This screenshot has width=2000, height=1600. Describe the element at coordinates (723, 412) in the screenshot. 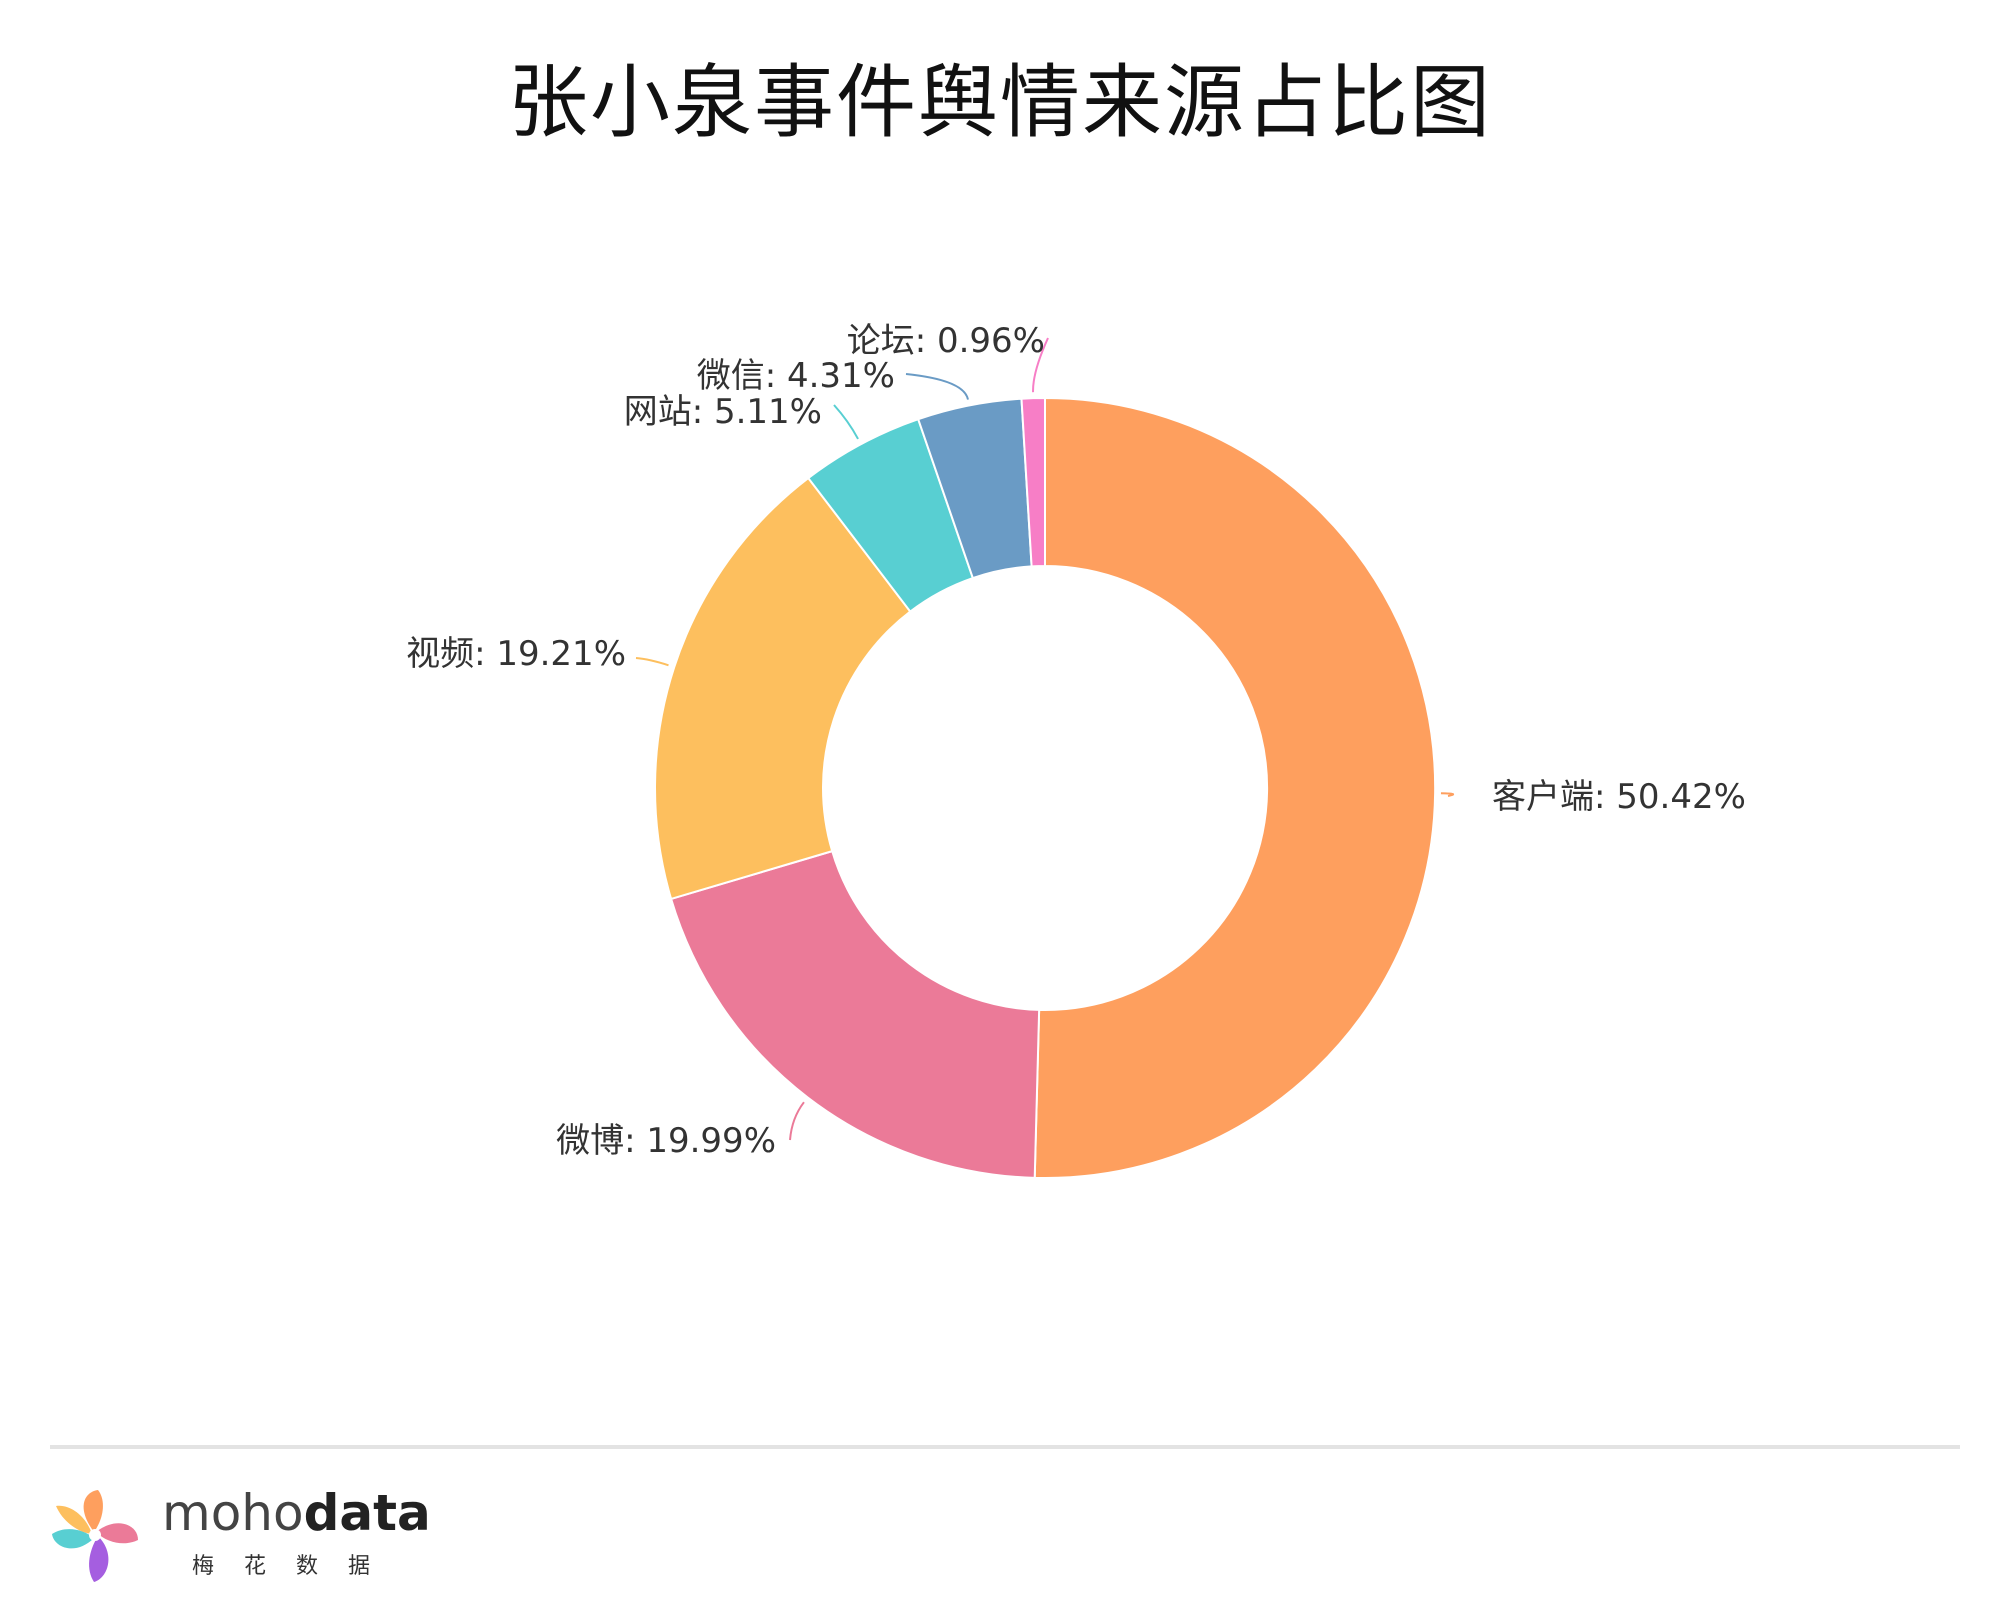

I see `slice-label-4: 网站: 5.11%` at that location.